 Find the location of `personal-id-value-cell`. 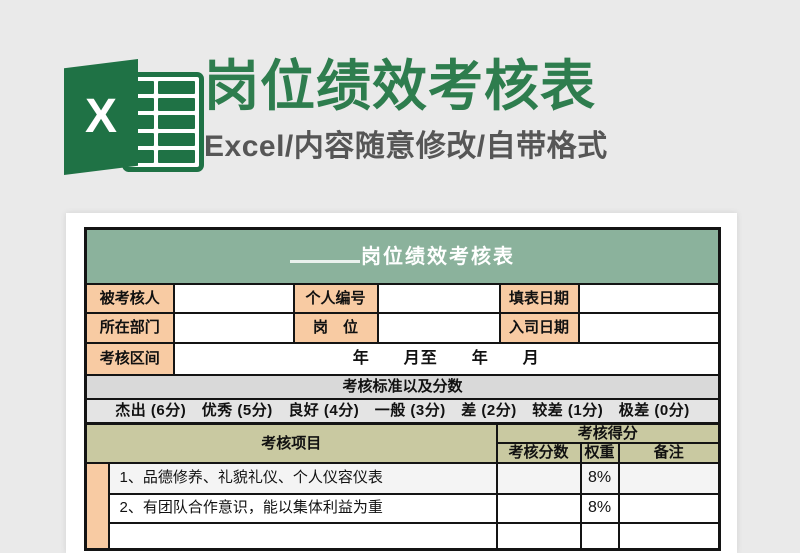

personal-id-value-cell is located at coordinates (438, 298).